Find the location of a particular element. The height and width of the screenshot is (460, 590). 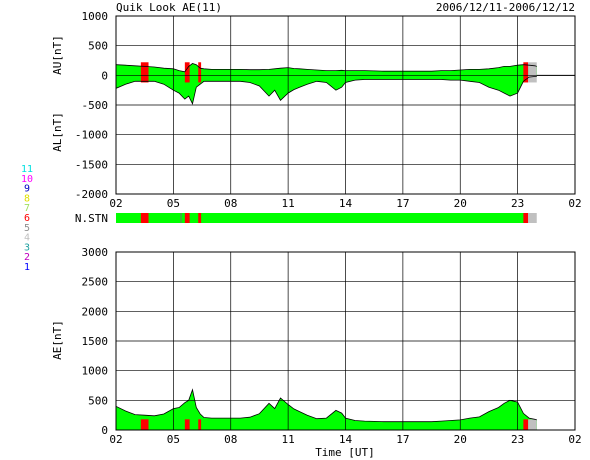

station-legend-item: 9 is located at coordinates (27, 189).